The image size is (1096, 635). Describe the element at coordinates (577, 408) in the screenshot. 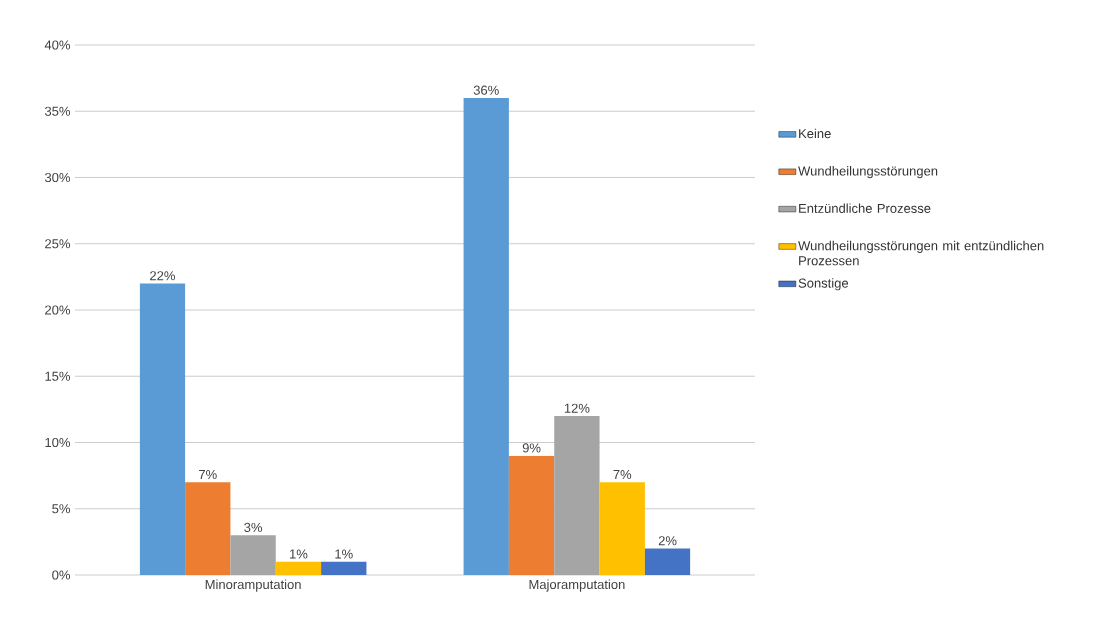

I see `data-label: 12%` at that location.